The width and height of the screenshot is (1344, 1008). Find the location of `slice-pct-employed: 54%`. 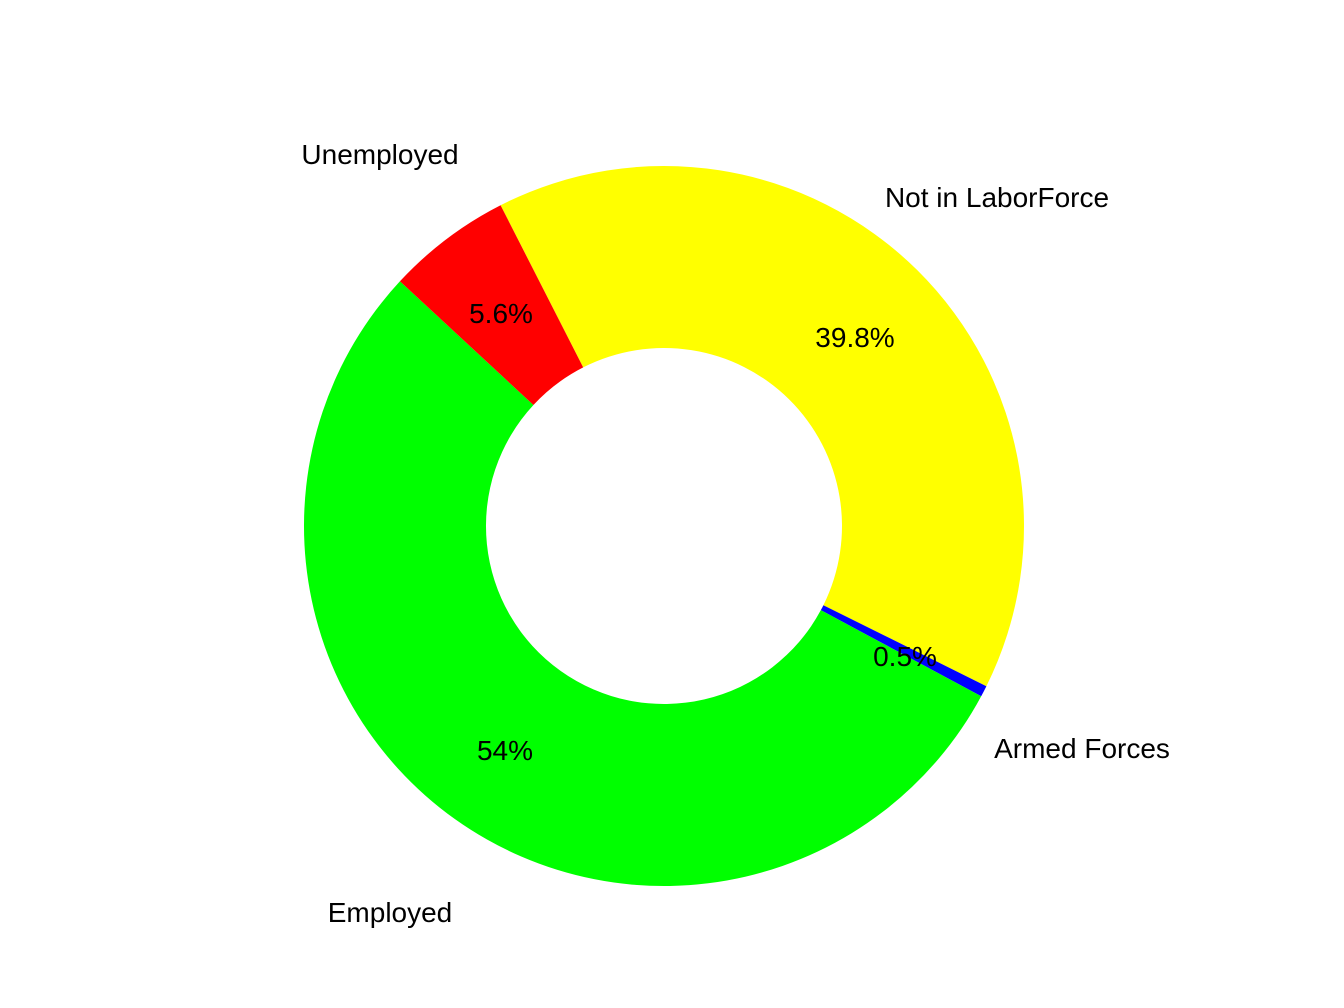

slice-pct-employed: 54% is located at coordinates (505, 750).